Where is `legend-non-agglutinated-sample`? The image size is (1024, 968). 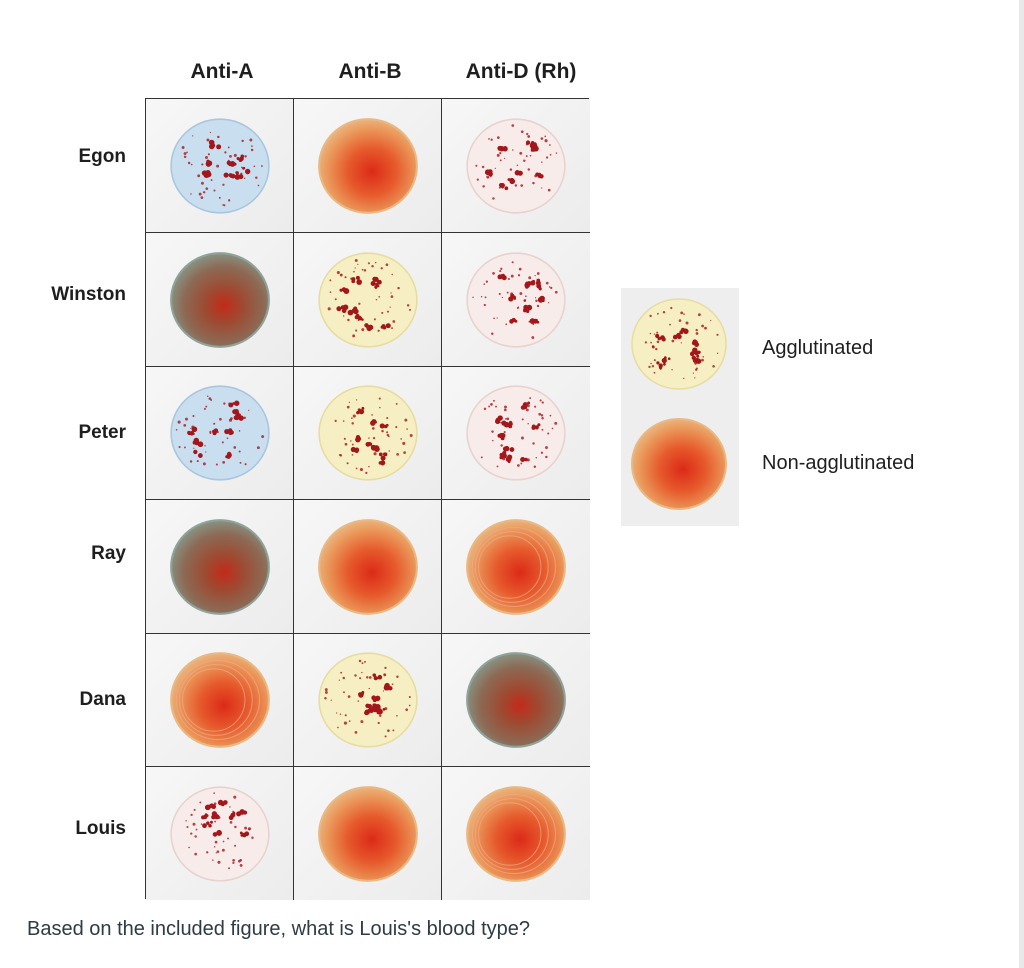 legend-non-agglutinated-sample is located at coordinates (679, 464).